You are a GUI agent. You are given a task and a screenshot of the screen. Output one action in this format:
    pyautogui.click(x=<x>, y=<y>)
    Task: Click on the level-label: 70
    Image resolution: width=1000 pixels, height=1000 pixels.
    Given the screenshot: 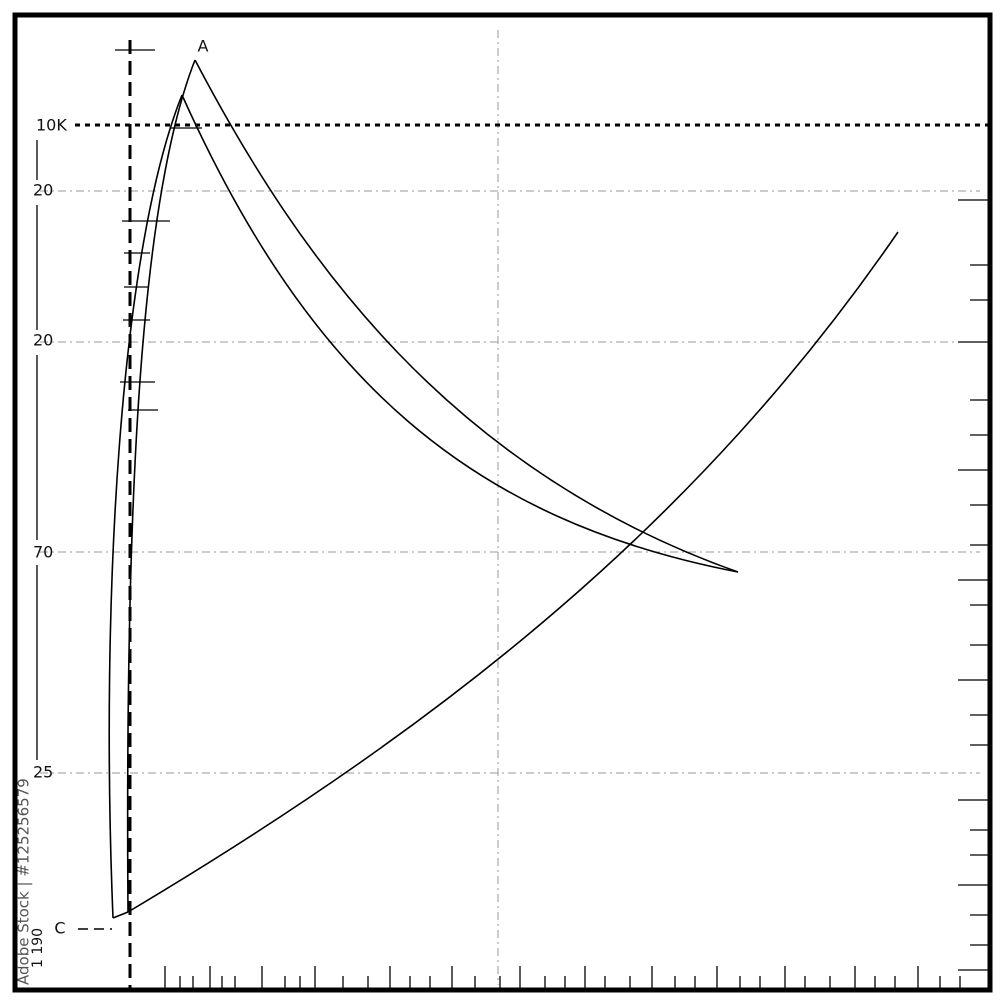 What is the action you would take?
    pyautogui.click(x=43, y=552)
    